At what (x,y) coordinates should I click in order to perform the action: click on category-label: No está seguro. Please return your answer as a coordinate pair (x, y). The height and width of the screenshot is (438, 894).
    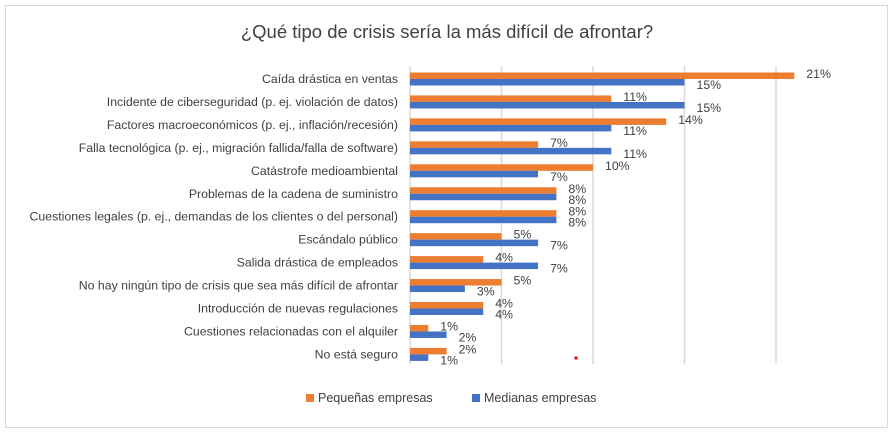
    Looking at the image, I should click on (357, 354).